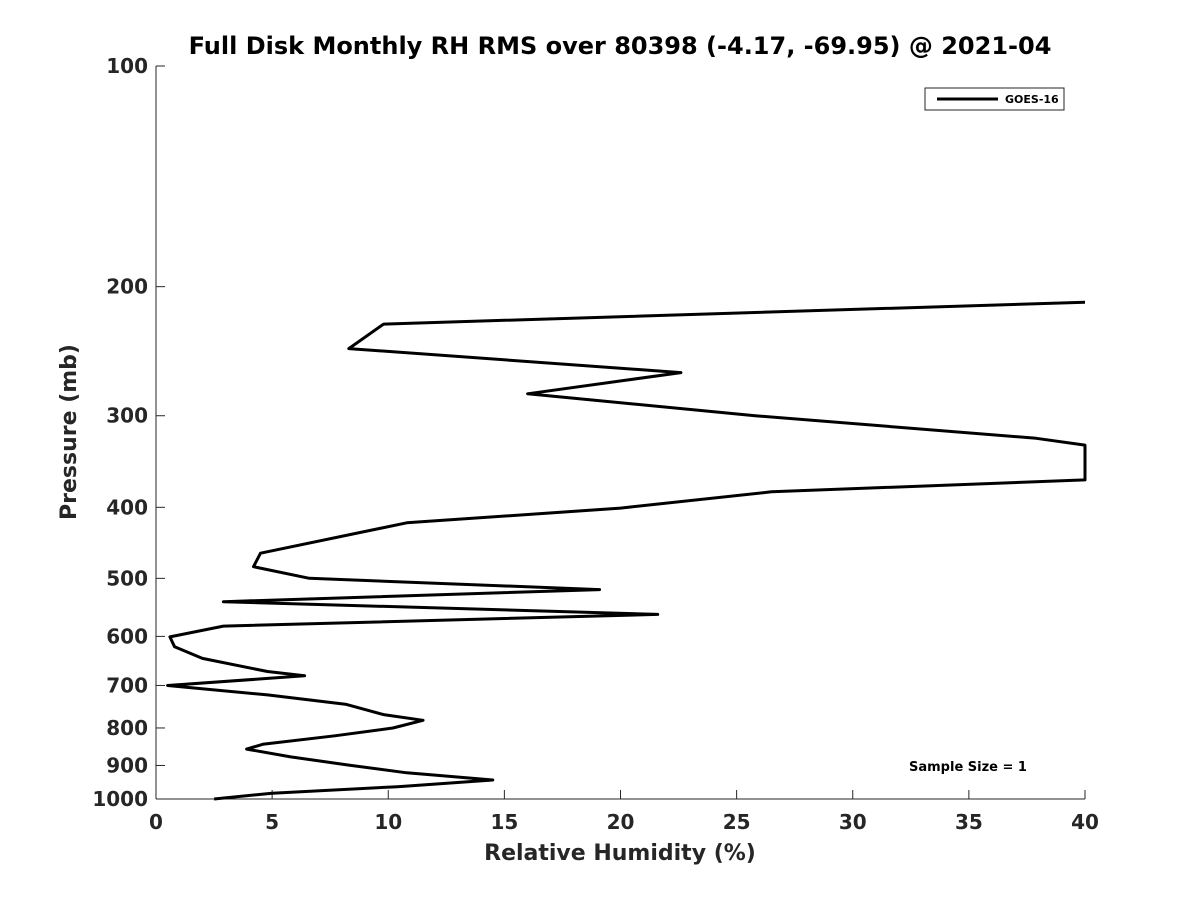 The image size is (1200, 900). Describe the element at coordinates (388, 822) in the screenshot. I see `x-tick-label: 10` at that location.